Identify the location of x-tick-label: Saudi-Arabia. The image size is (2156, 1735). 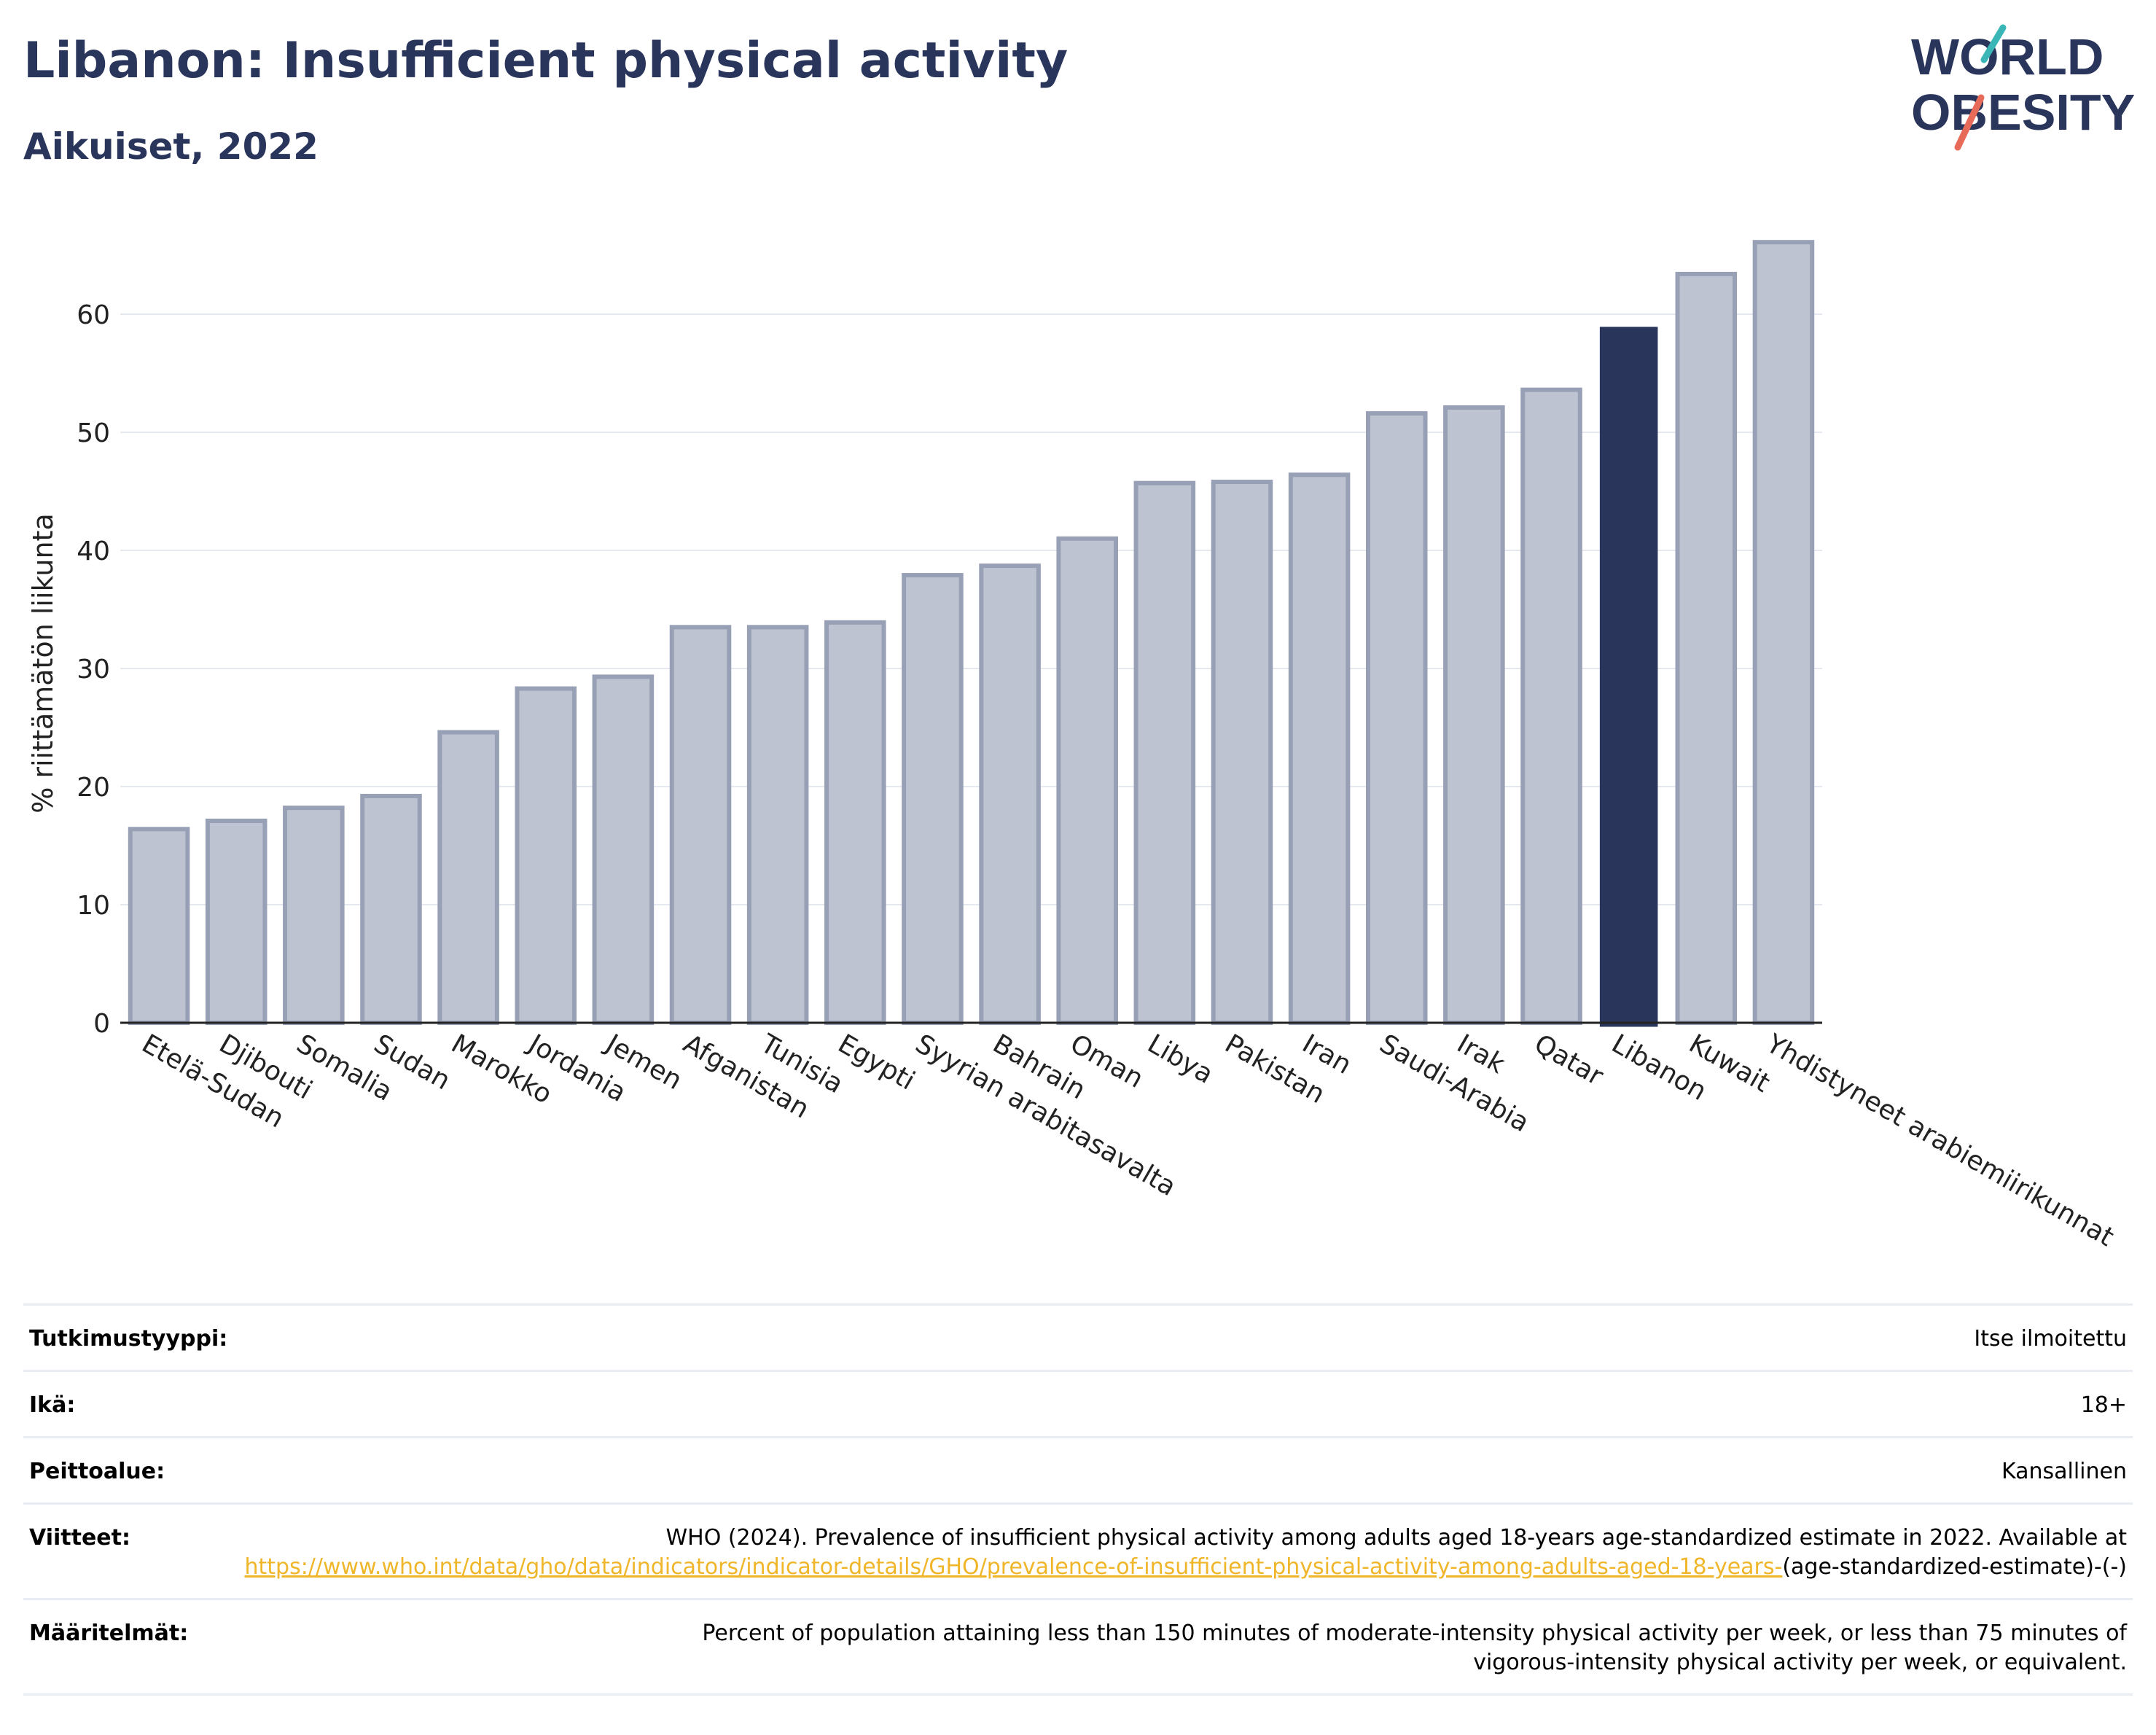
(1455, 1083).